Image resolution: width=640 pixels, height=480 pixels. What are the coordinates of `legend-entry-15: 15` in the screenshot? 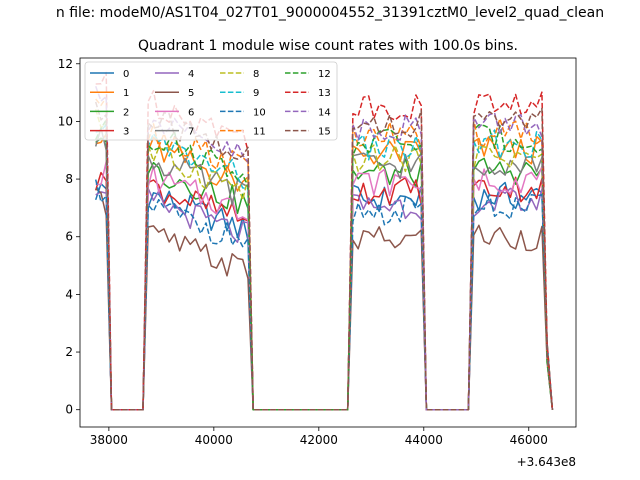 It's located at (308, 132).